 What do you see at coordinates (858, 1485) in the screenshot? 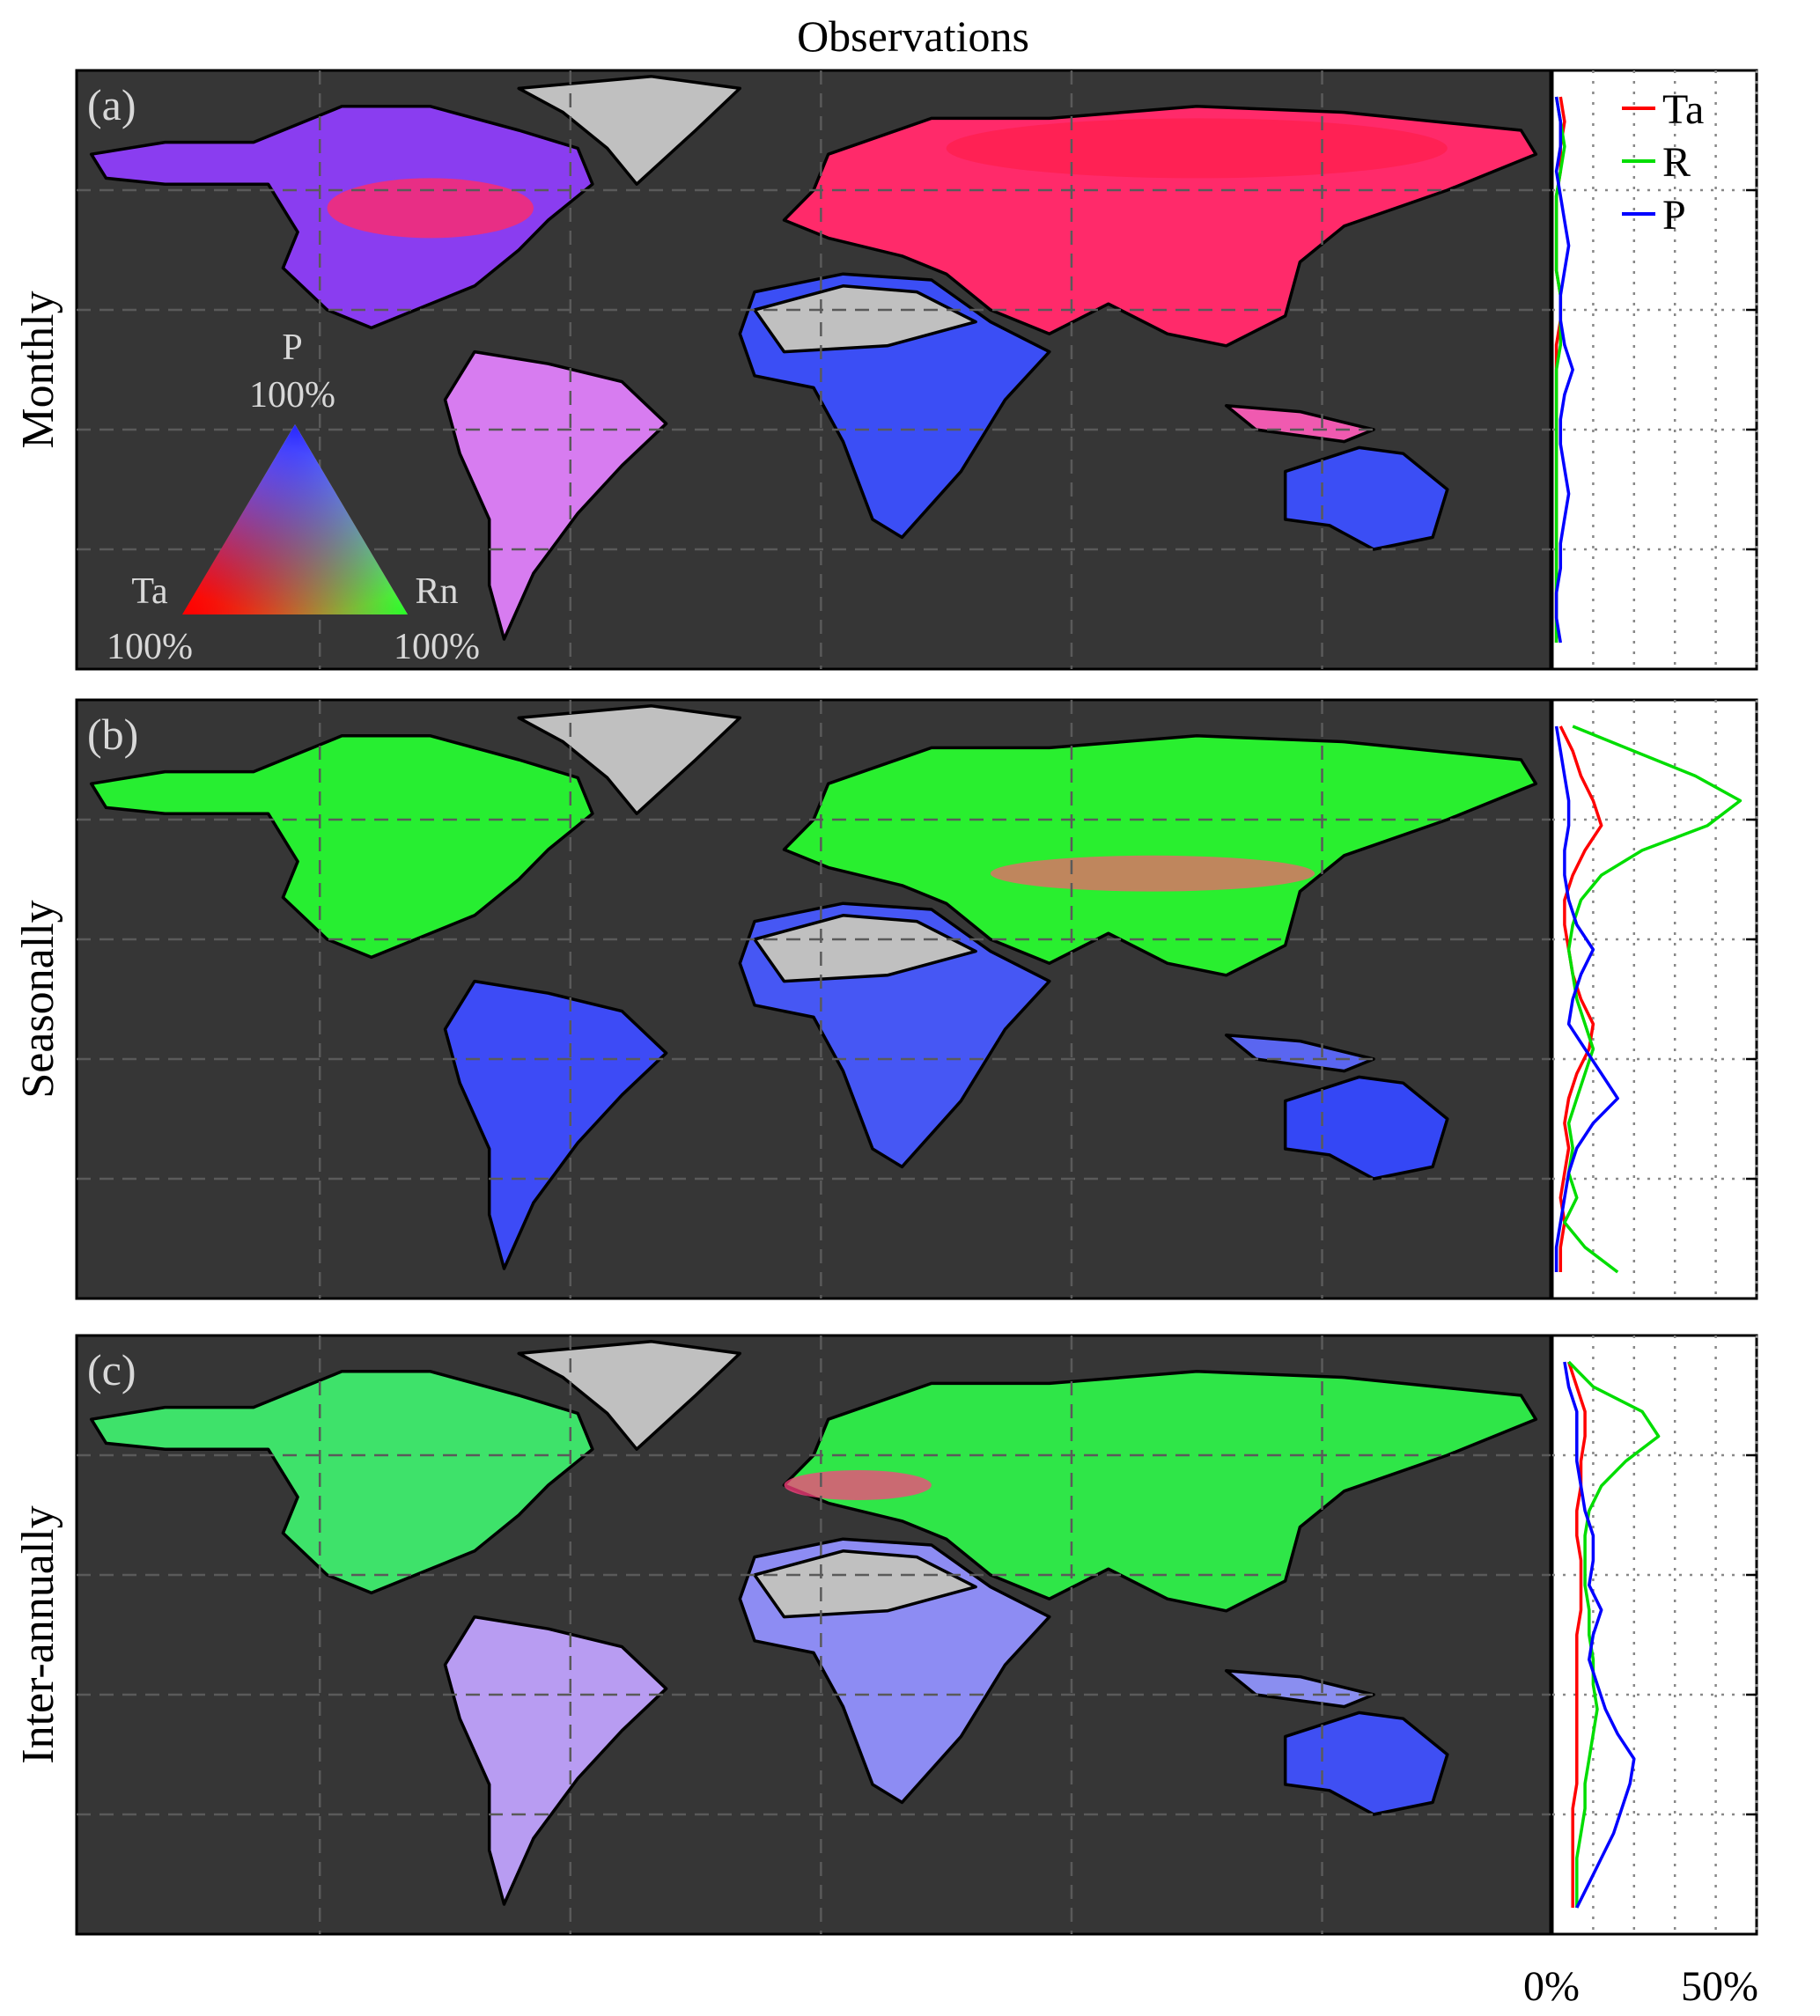
I see `europe-ta-band` at bounding box center [858, 1485].